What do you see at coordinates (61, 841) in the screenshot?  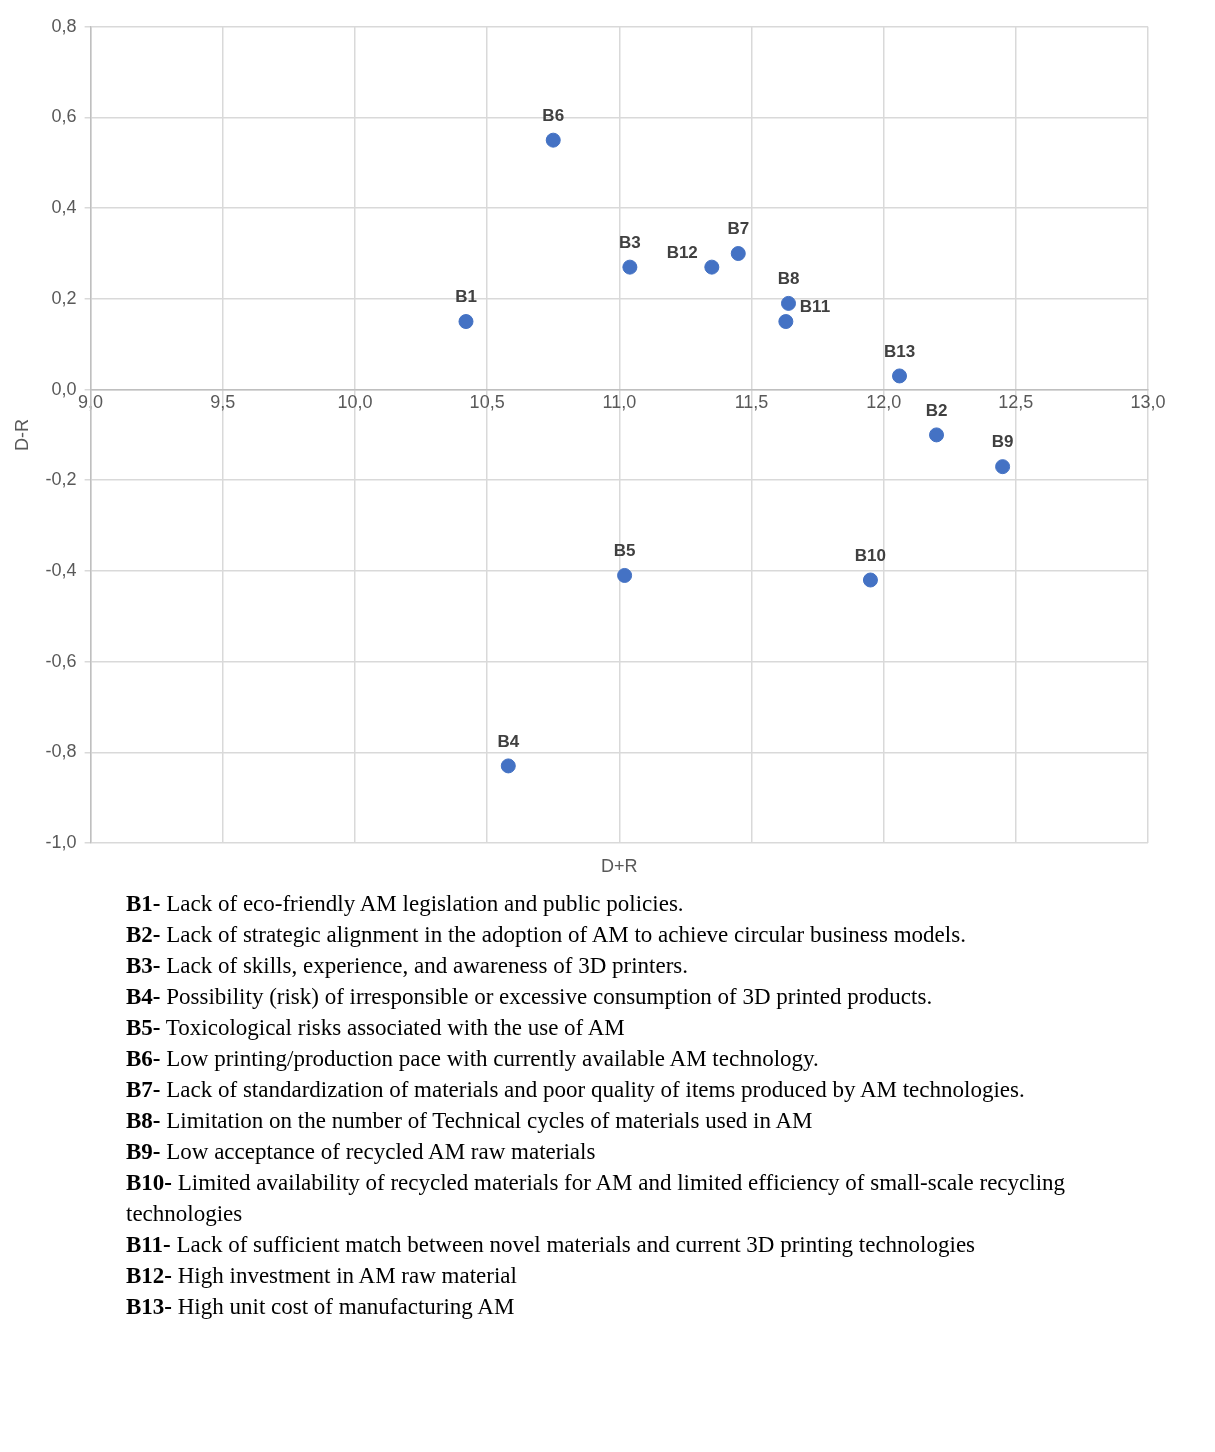 I see `y-tick-label: -1,0` at bounding box center [61, 841].